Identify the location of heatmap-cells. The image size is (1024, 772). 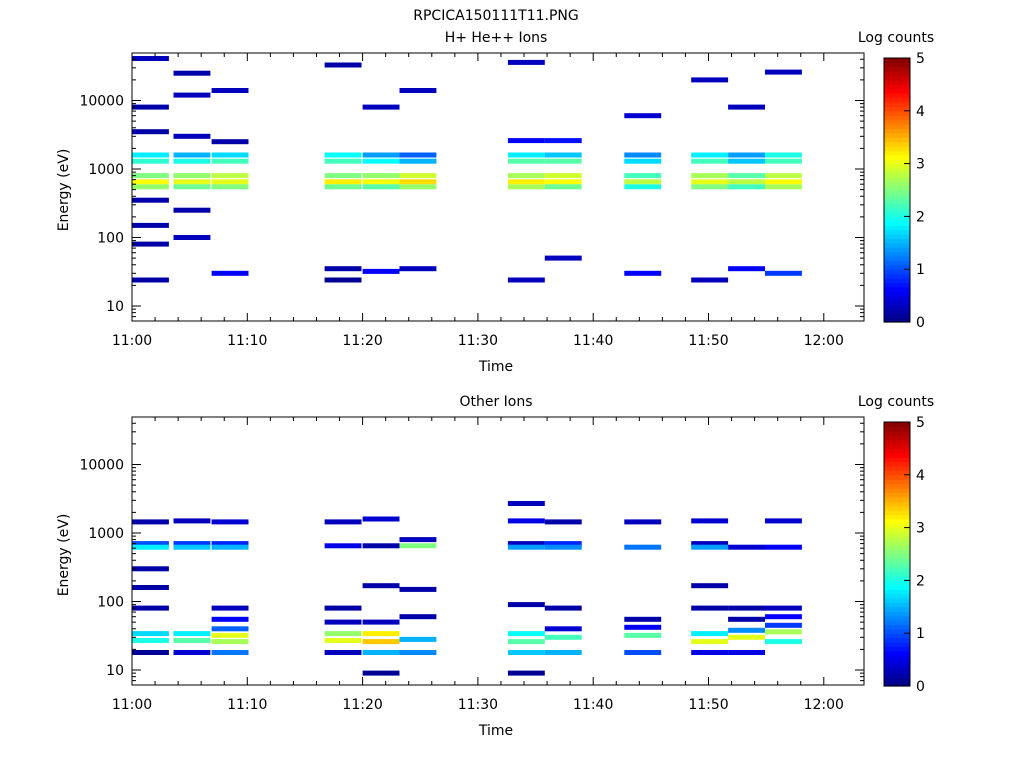
(467, 588).